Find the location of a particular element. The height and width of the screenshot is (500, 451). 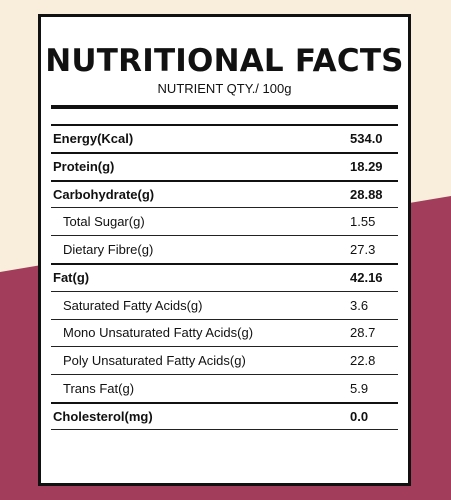

panel-subtitle: NUTRIENT QTY./ 100g is located at coordinates (224, 88).